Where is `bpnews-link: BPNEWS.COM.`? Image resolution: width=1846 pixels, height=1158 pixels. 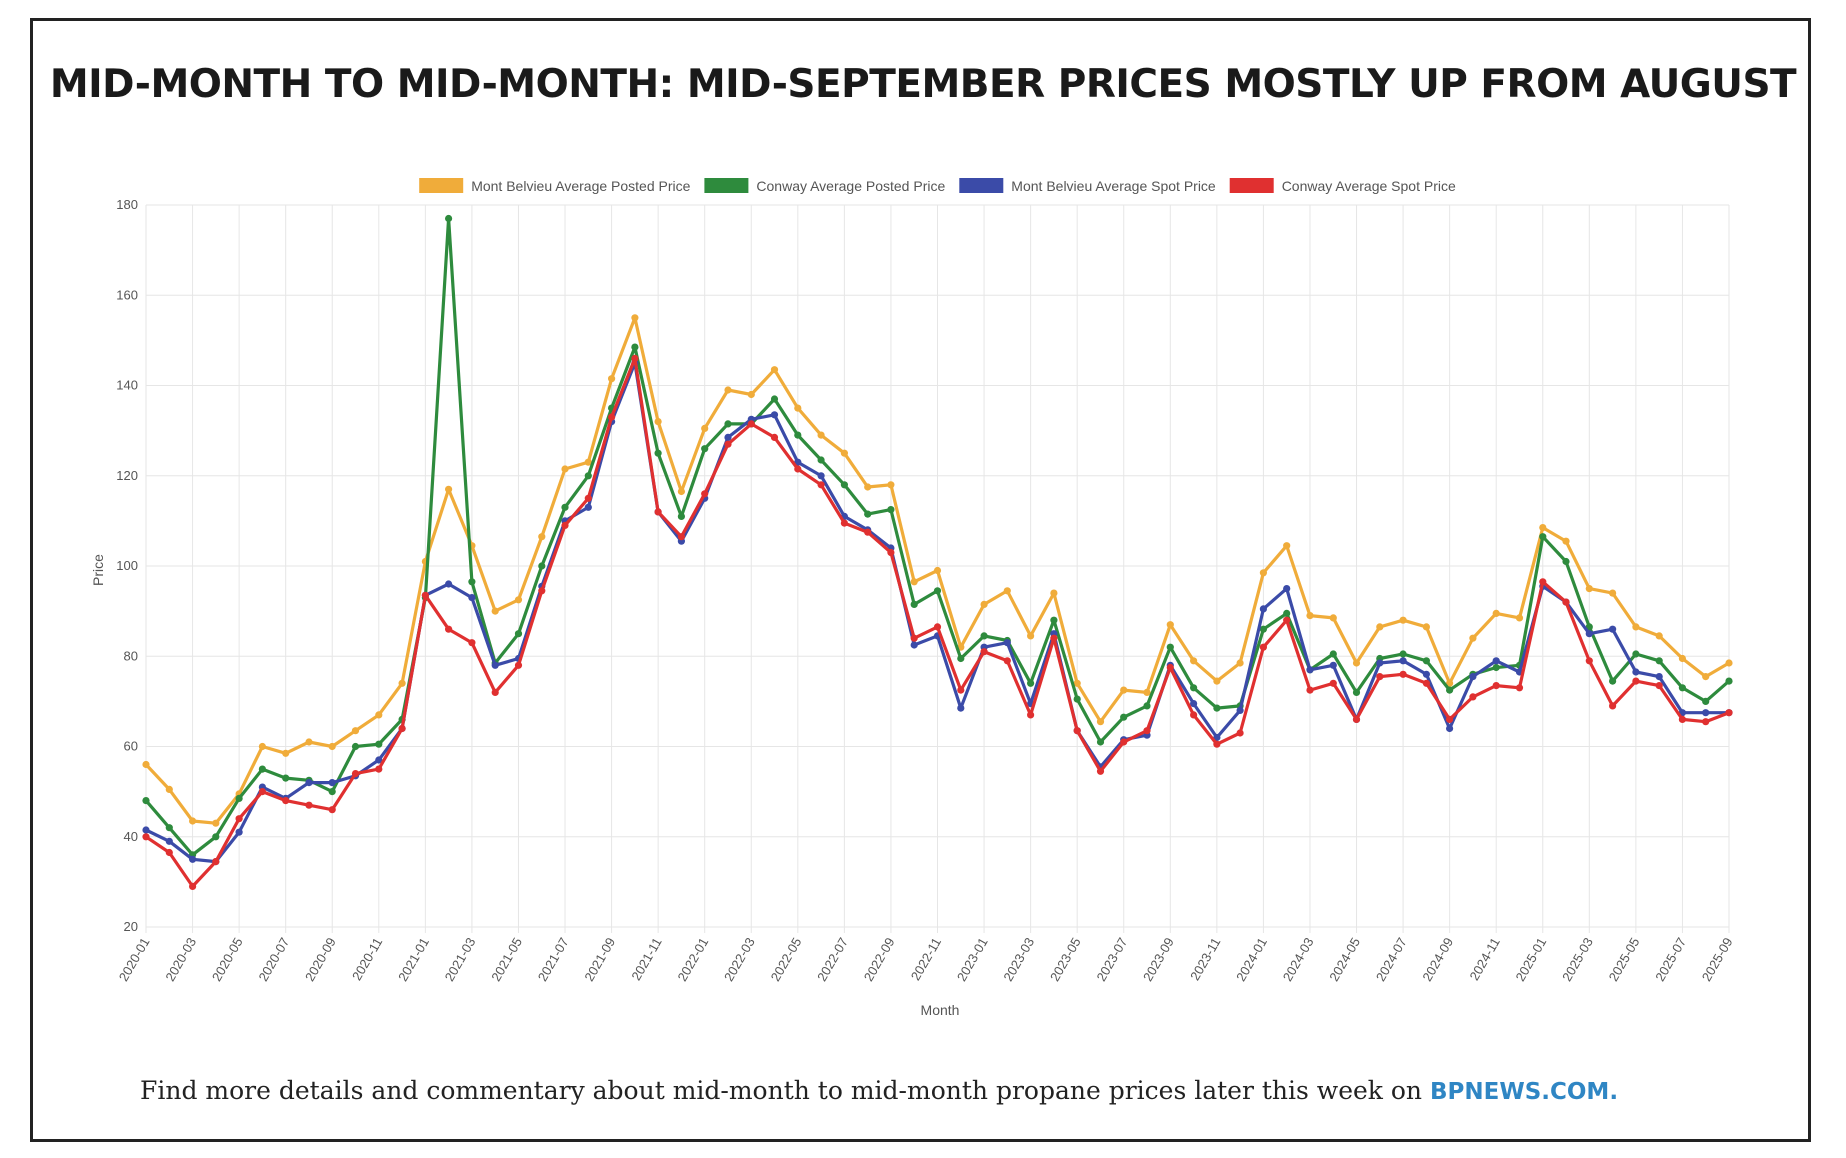
bpnews-link: BPNEWS.COM. is located at coordinates (1524, 1092).